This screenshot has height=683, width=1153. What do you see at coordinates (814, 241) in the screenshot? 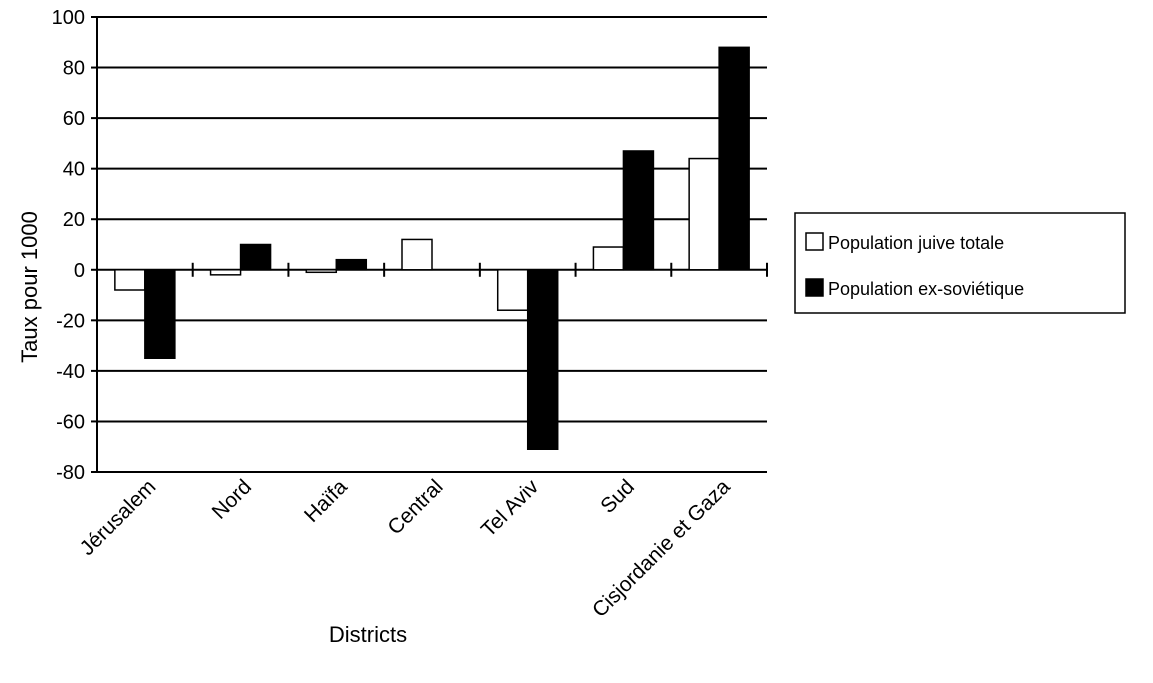
I see `legend-swatch-juive` at bounding box center [814, 241].